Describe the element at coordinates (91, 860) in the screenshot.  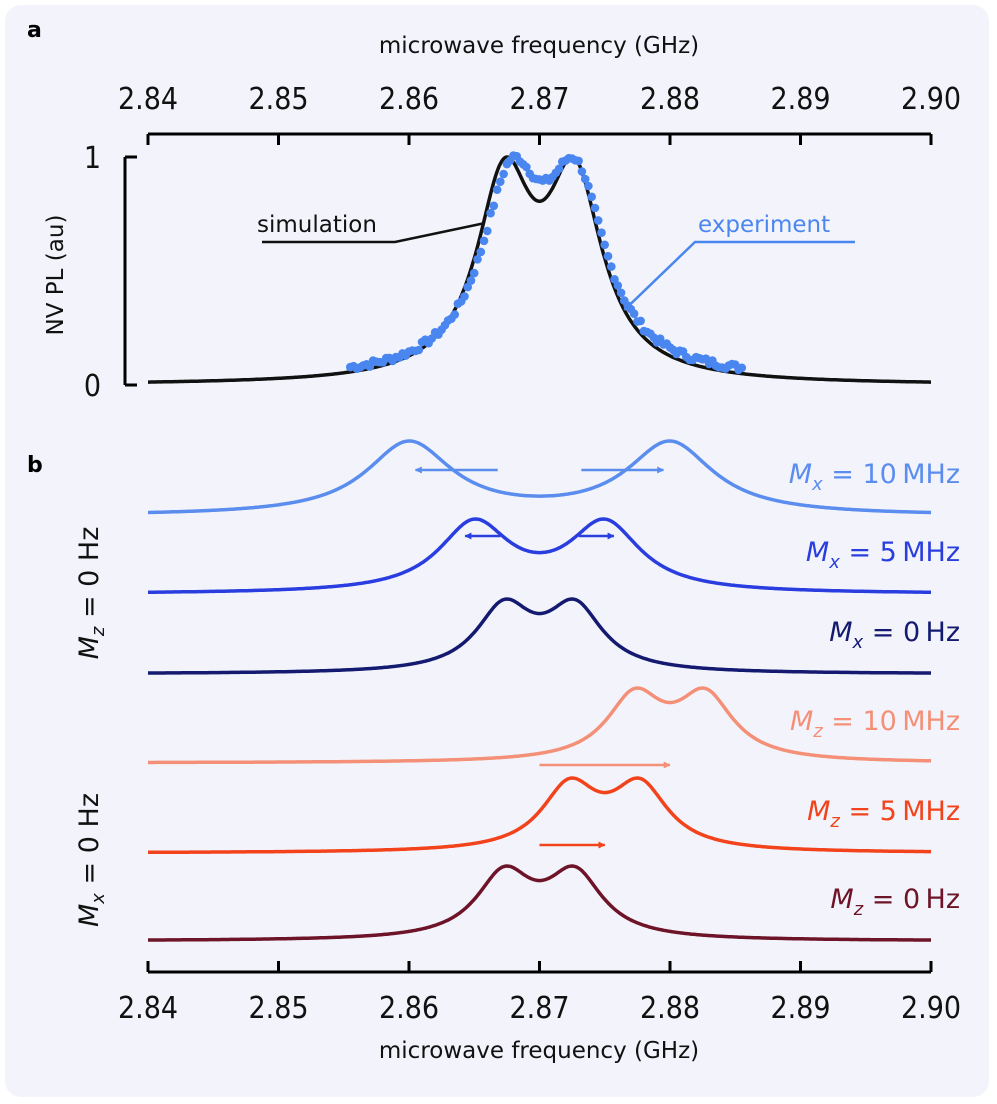
I see `side-label-mx: Mx = 0 Hz` at that location.